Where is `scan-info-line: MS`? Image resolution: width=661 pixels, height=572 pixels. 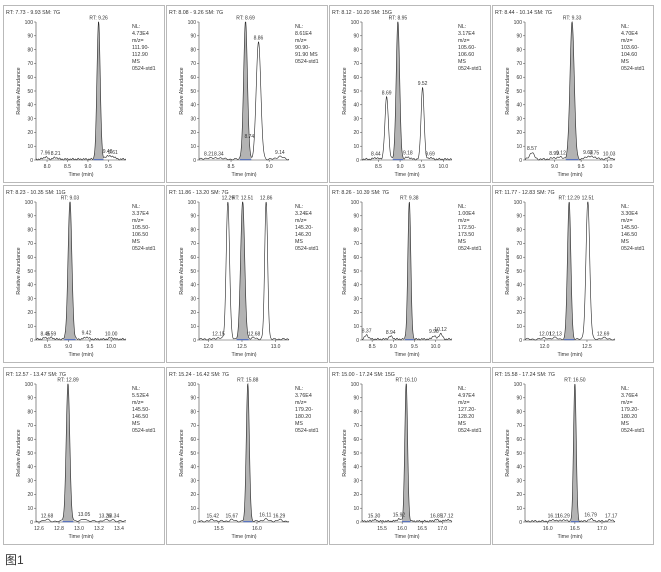 scan-info-line: MS is located at coordinates (625, 424).